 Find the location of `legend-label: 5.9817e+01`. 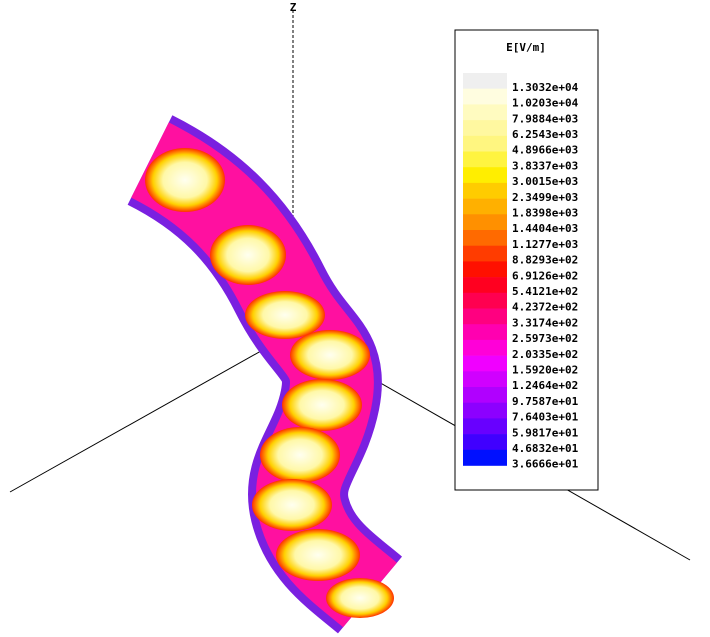

legend-label: 5.9817e+01 is located at coordinates (545, 432).